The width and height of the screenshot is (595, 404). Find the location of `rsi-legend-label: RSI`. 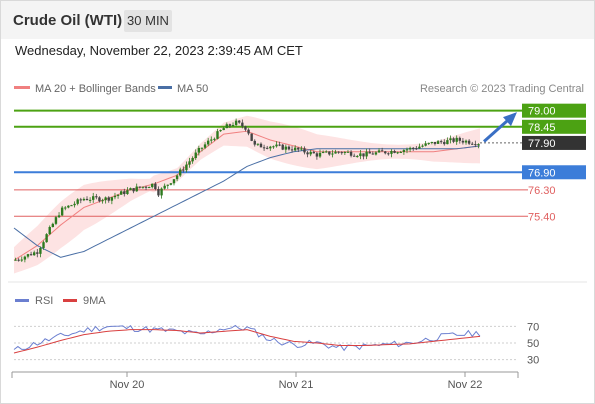

rsi-legend-label: RSI is located at coordinates (44, 301).